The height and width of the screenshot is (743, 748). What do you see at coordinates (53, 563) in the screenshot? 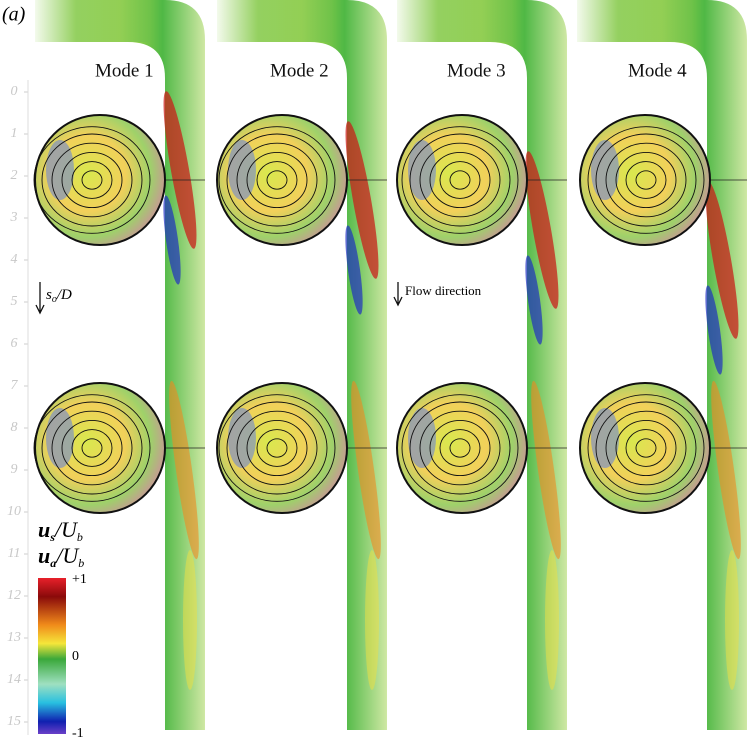
I see `title-sub: a` at bounding box center [53, 563].